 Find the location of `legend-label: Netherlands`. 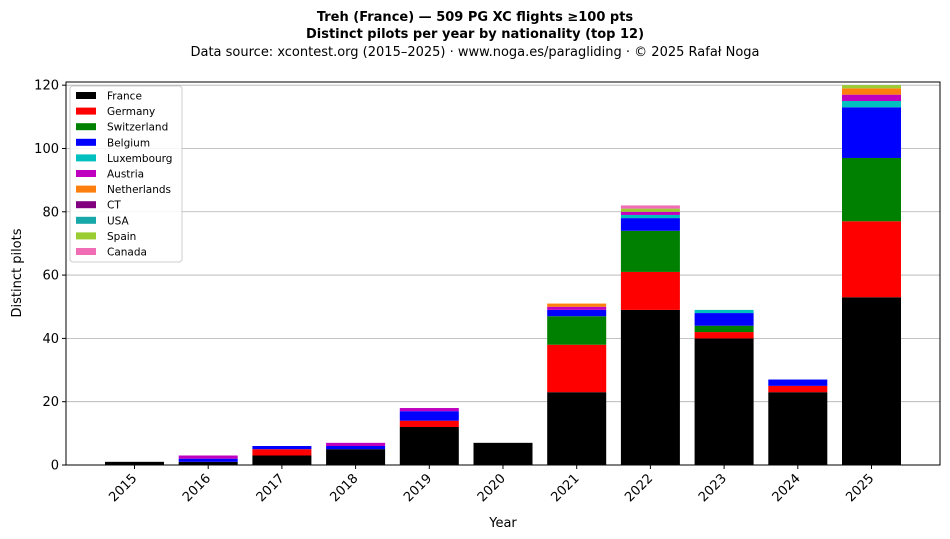

legend-label: Netherlands is located at coordinates (139, 190).